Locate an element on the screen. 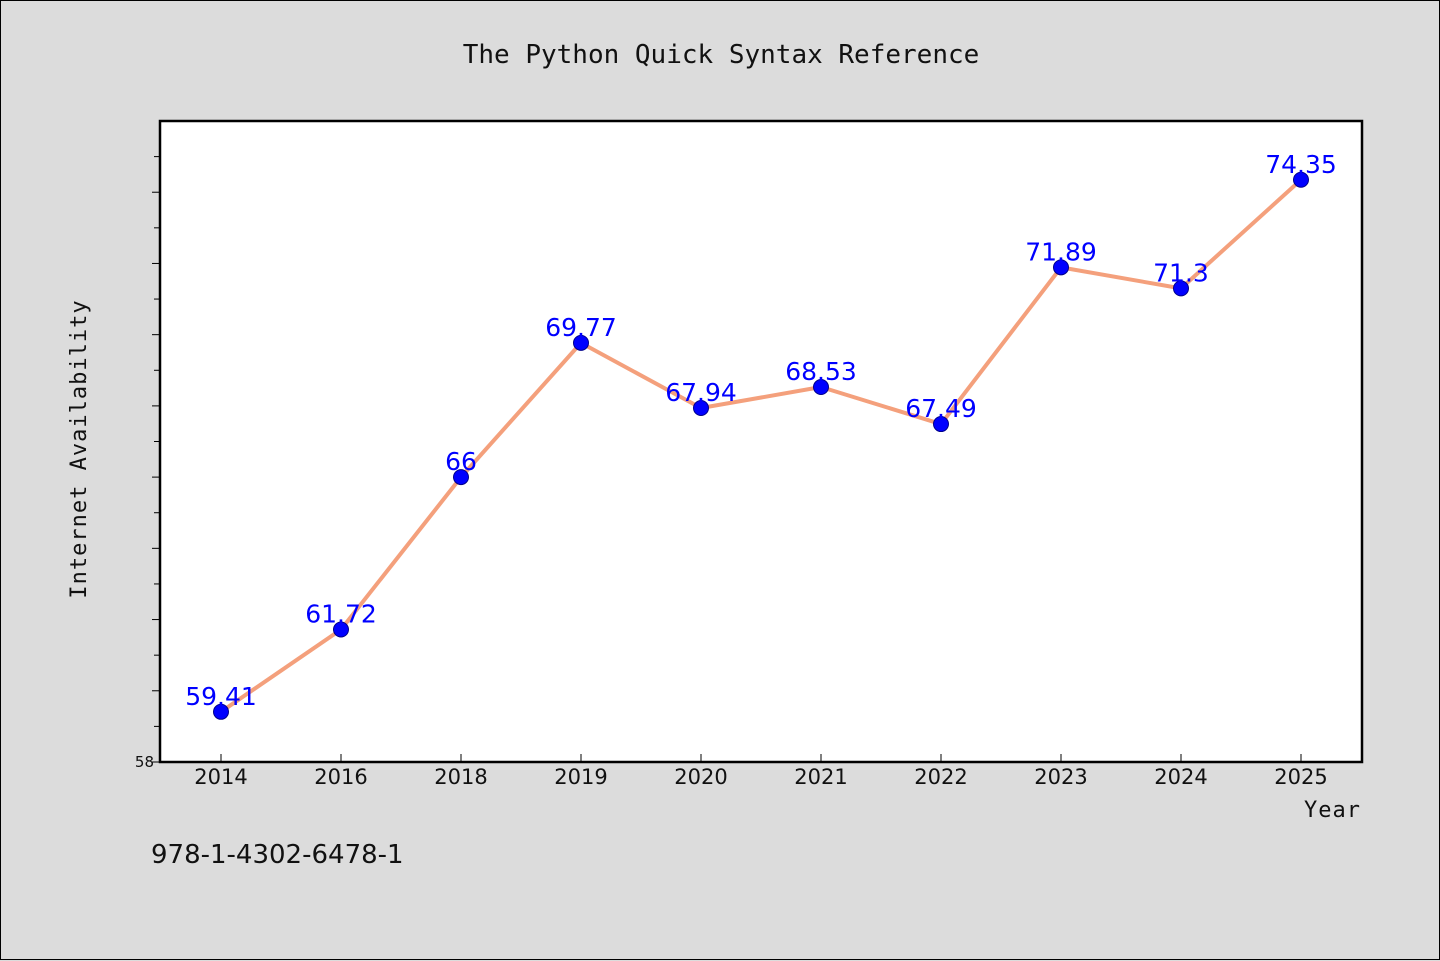 This screenshot has height=961, width=1440. data-label: 59.41 is located at coordinates (221, 696).